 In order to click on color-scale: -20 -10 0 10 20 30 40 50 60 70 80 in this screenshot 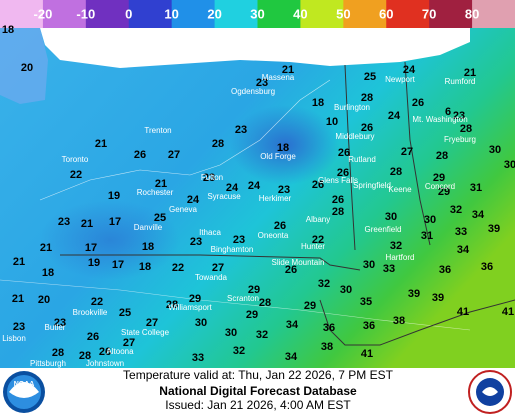, I will do `click(257, 14)`.